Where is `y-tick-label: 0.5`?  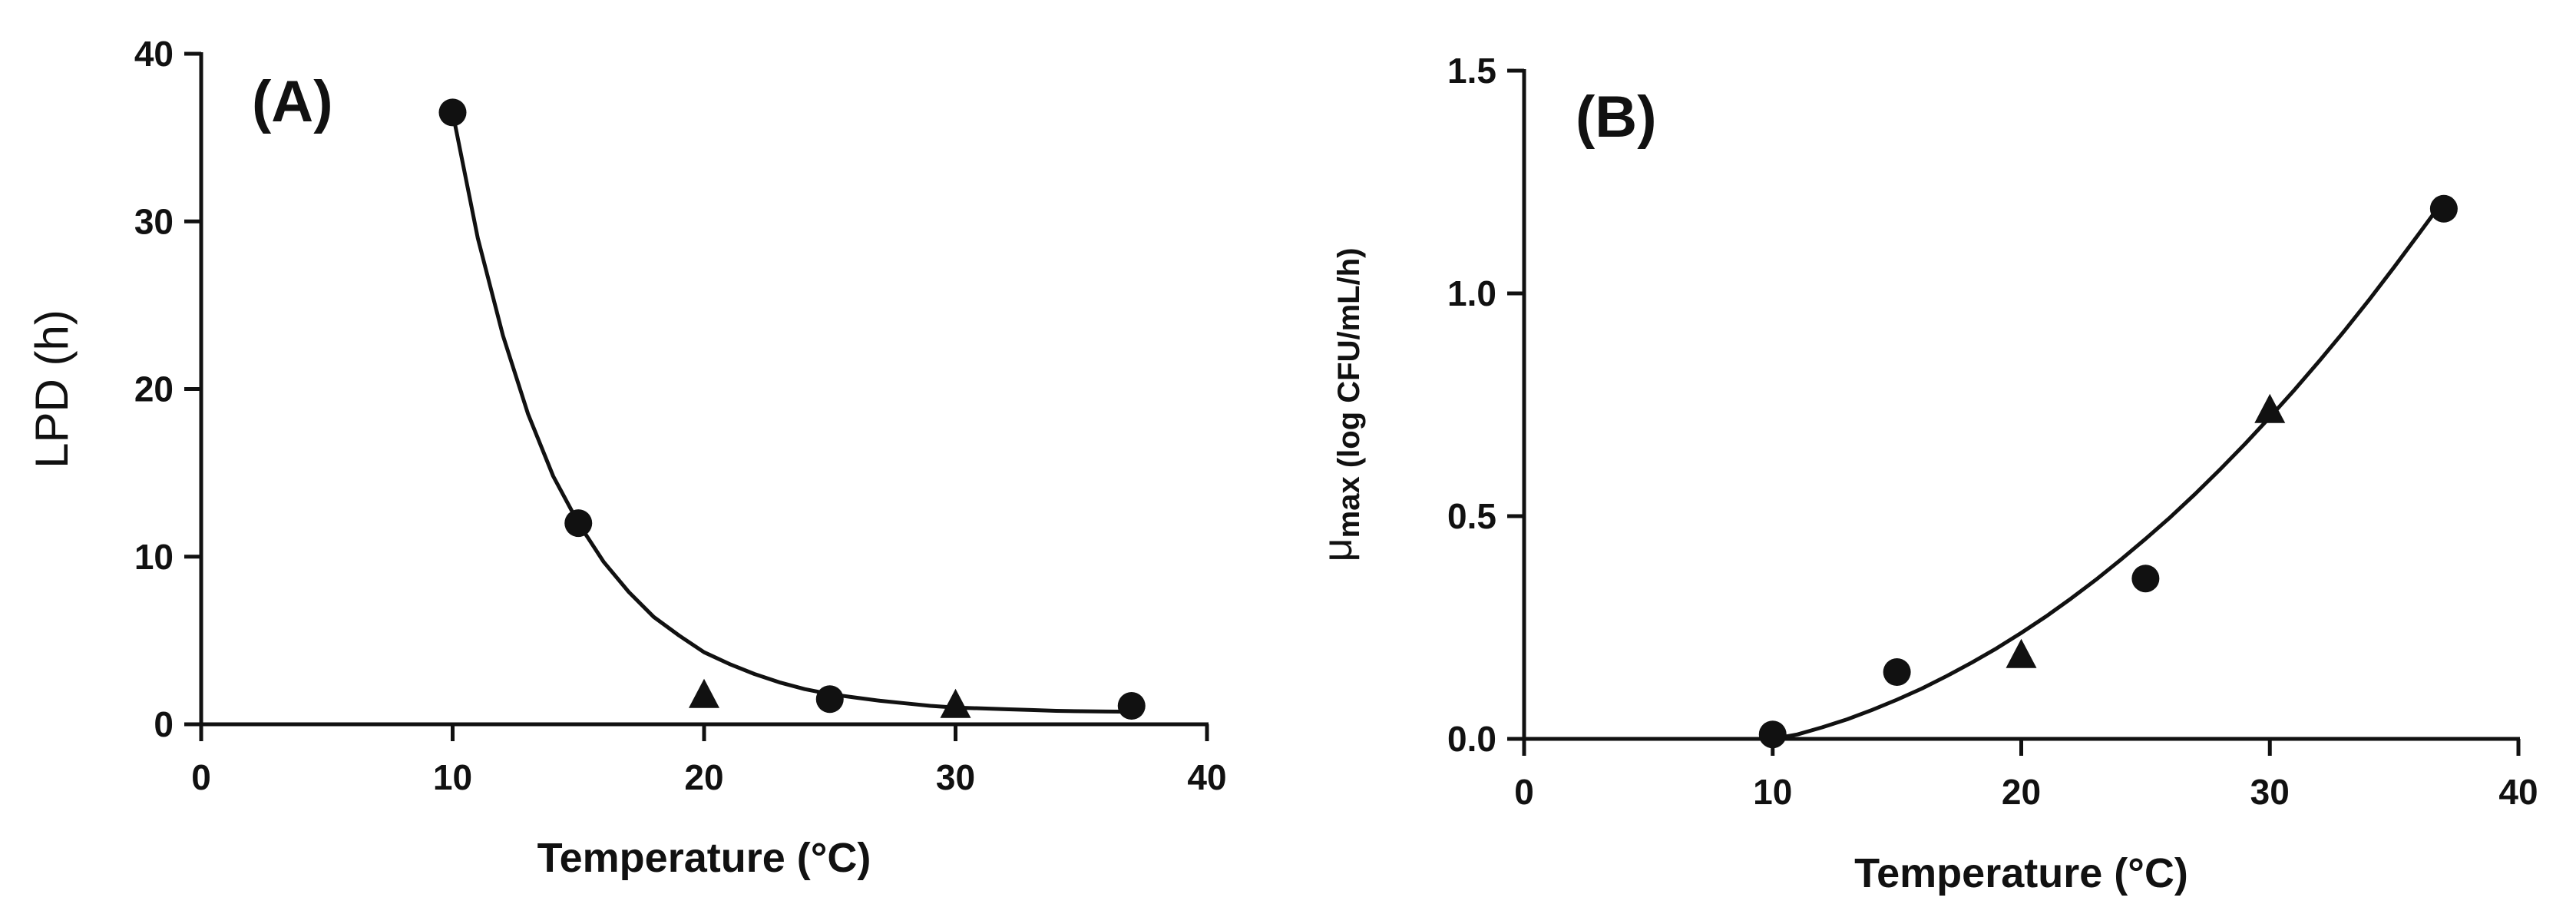 y-tick-label: 0.5 is located at coordinates (1471, 516).